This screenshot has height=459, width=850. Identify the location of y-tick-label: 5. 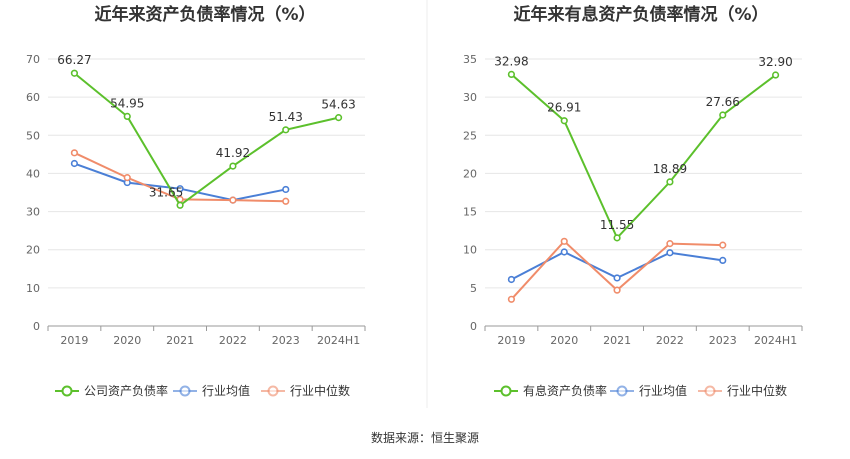
(473, 288).